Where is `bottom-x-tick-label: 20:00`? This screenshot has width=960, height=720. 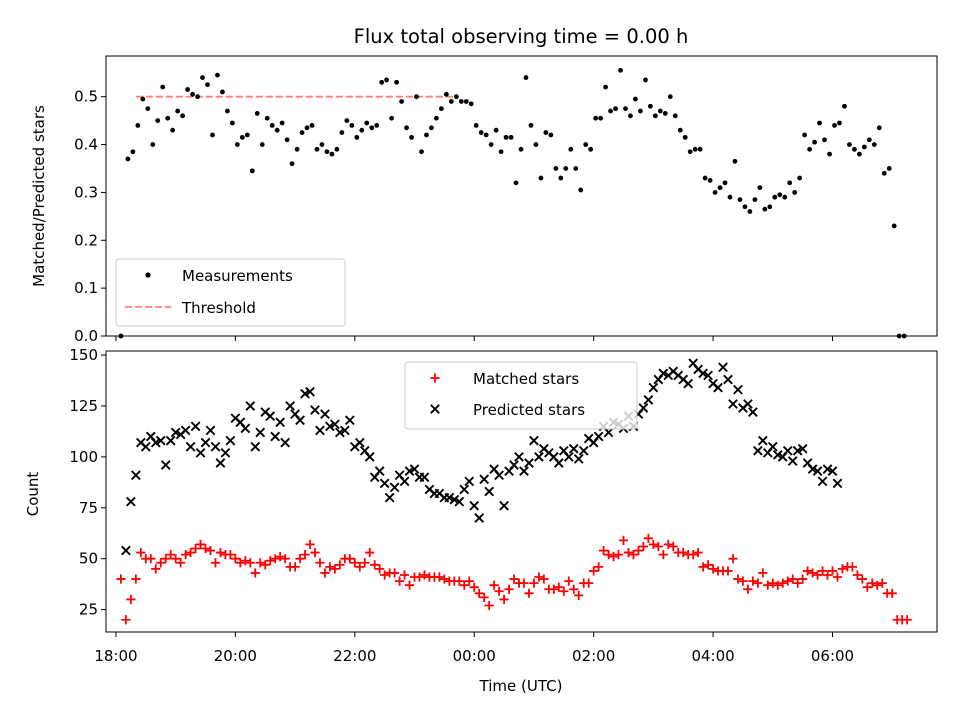 bottom-x-tick-label: 20:00 is located at coordinates (235, 656).